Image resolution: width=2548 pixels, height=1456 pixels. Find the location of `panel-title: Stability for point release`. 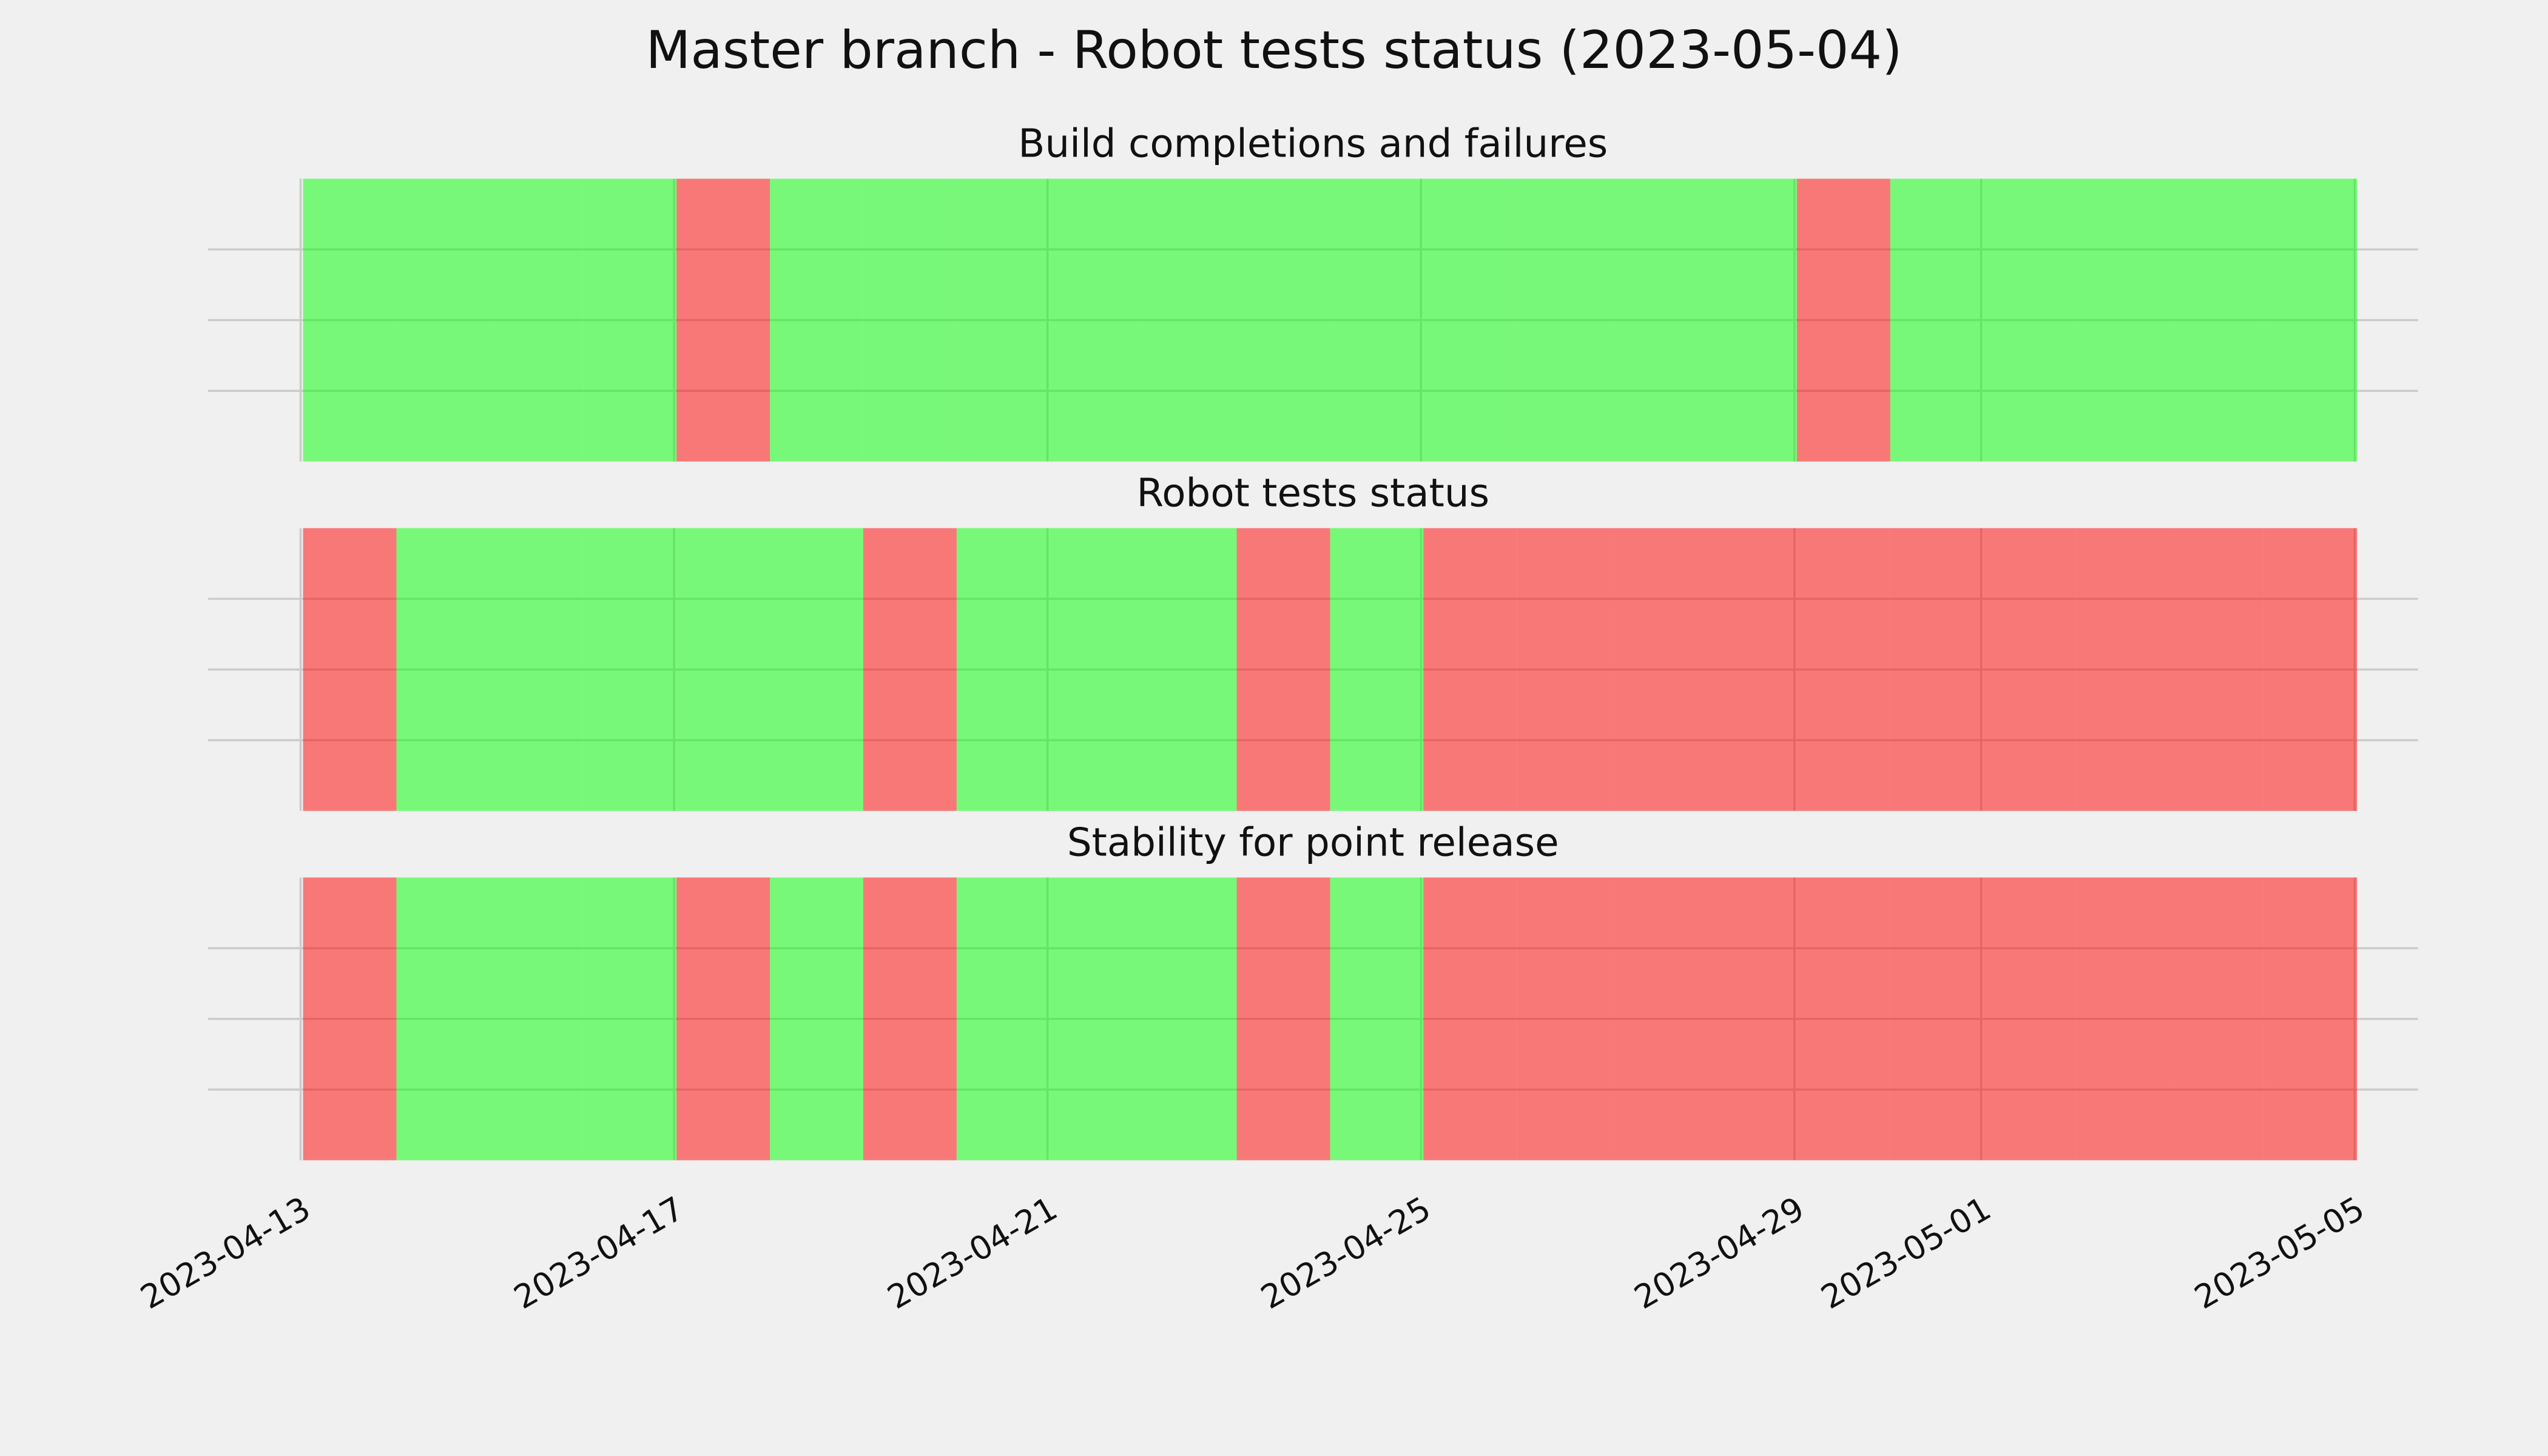

panel-title: Stability for point release is located at coordinates (1313, 842).